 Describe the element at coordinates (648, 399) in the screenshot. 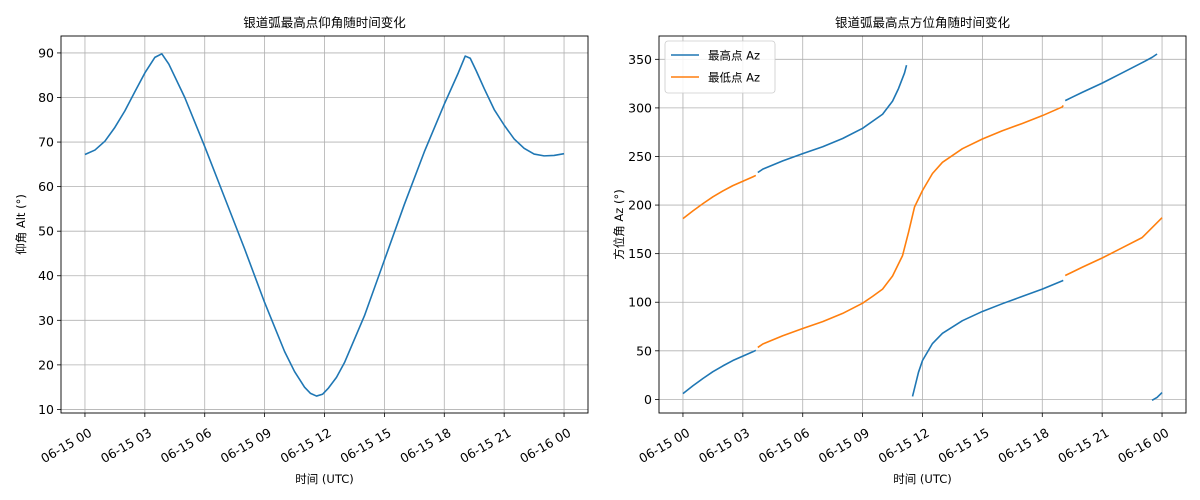

I see `y-tick-label: 0` at that location.